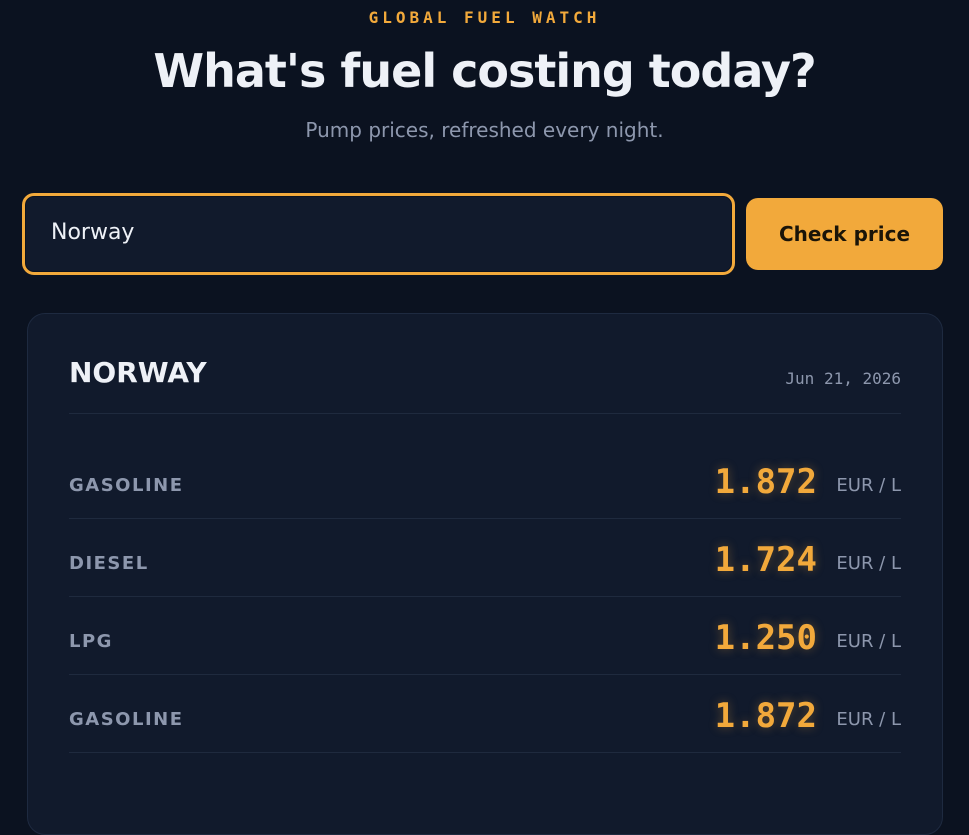 The height and width of the screenshot is (835, 969). What do you see at coordinates (484, 130) in the screenshot?
I see `subtitle: Pump prices, refreshed every night.` at bounding box center [484, 130].